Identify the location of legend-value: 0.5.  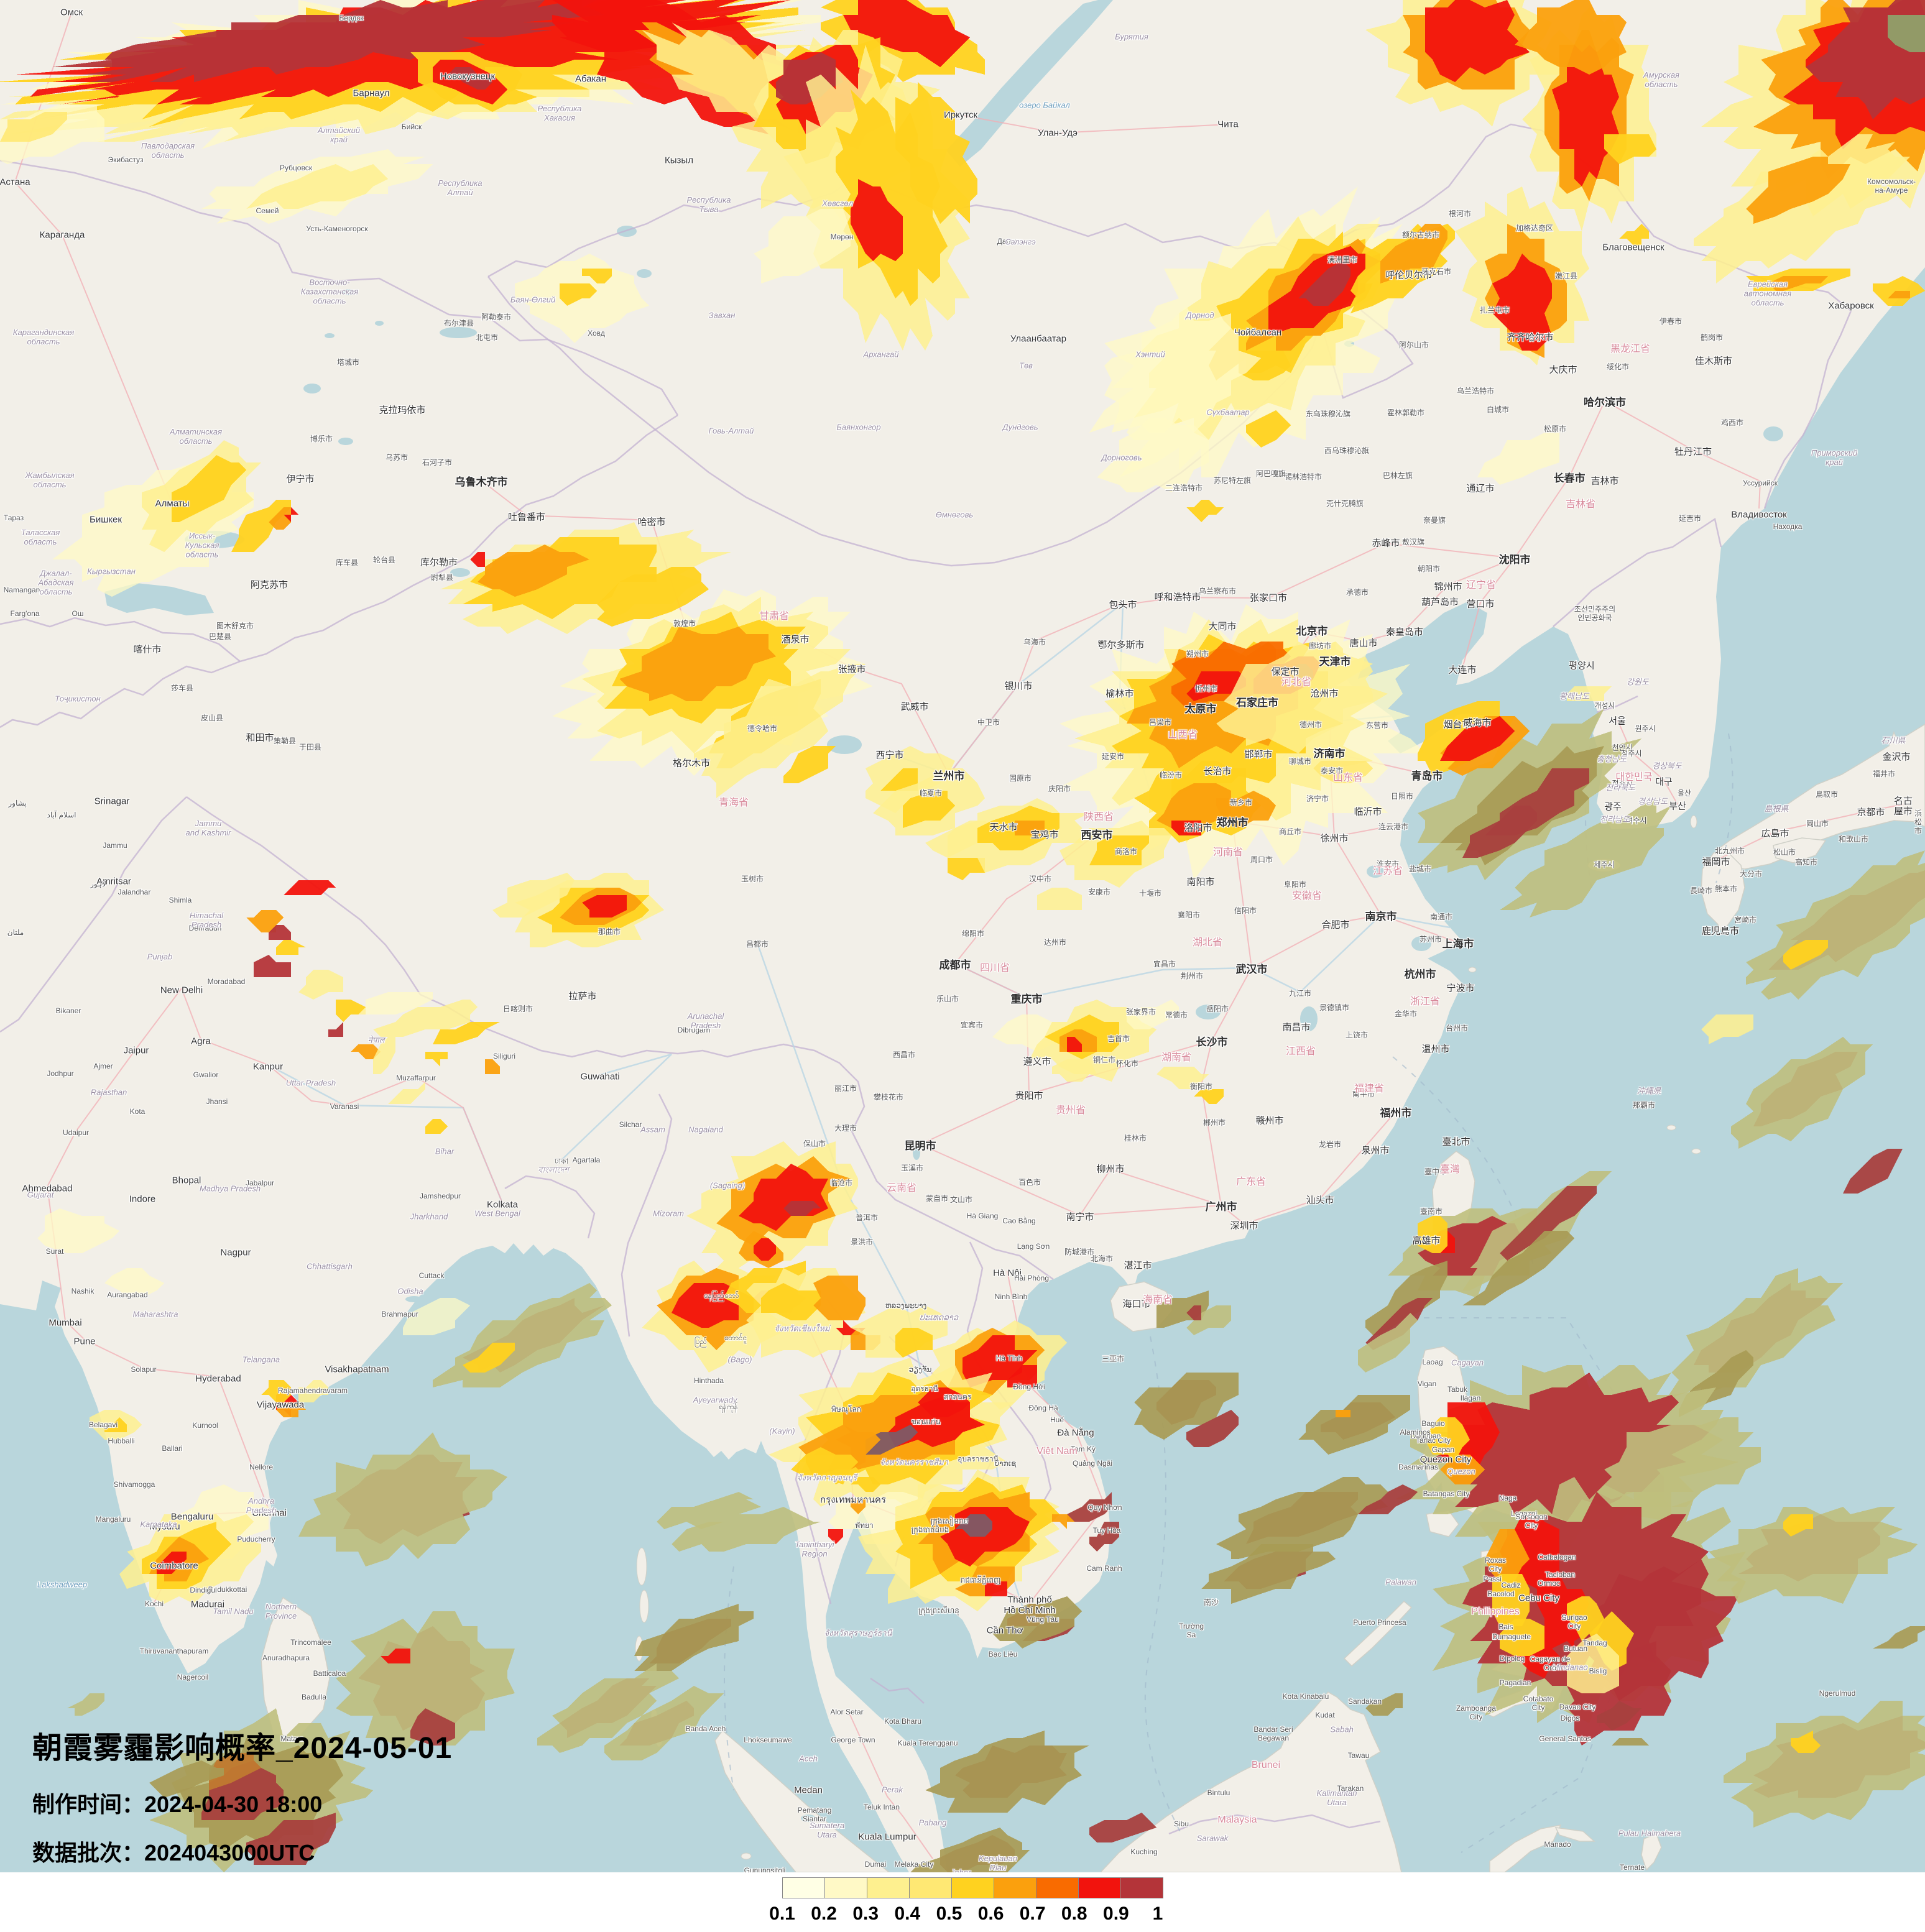
(949, 1913).